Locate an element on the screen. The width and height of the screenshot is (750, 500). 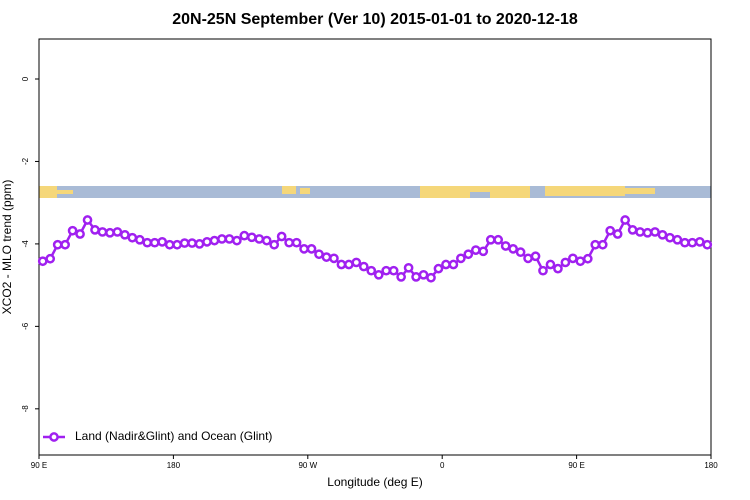
y-tick-label: 0 is located at coordinates (25, 78).